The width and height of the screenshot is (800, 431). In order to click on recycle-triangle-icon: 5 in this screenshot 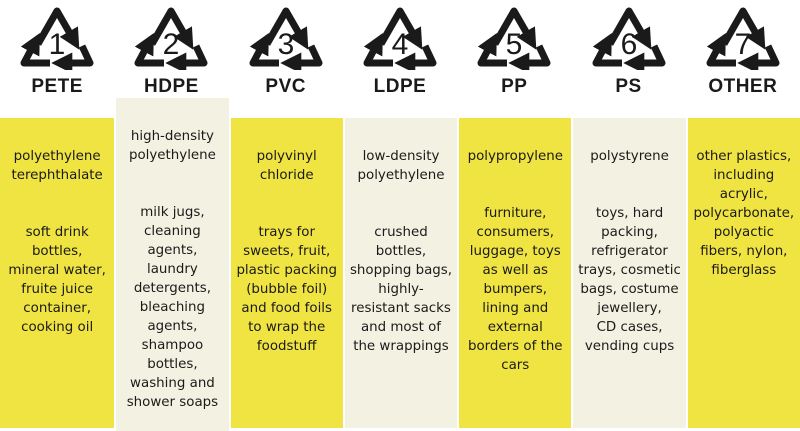, I will do `click(514, 38)`.